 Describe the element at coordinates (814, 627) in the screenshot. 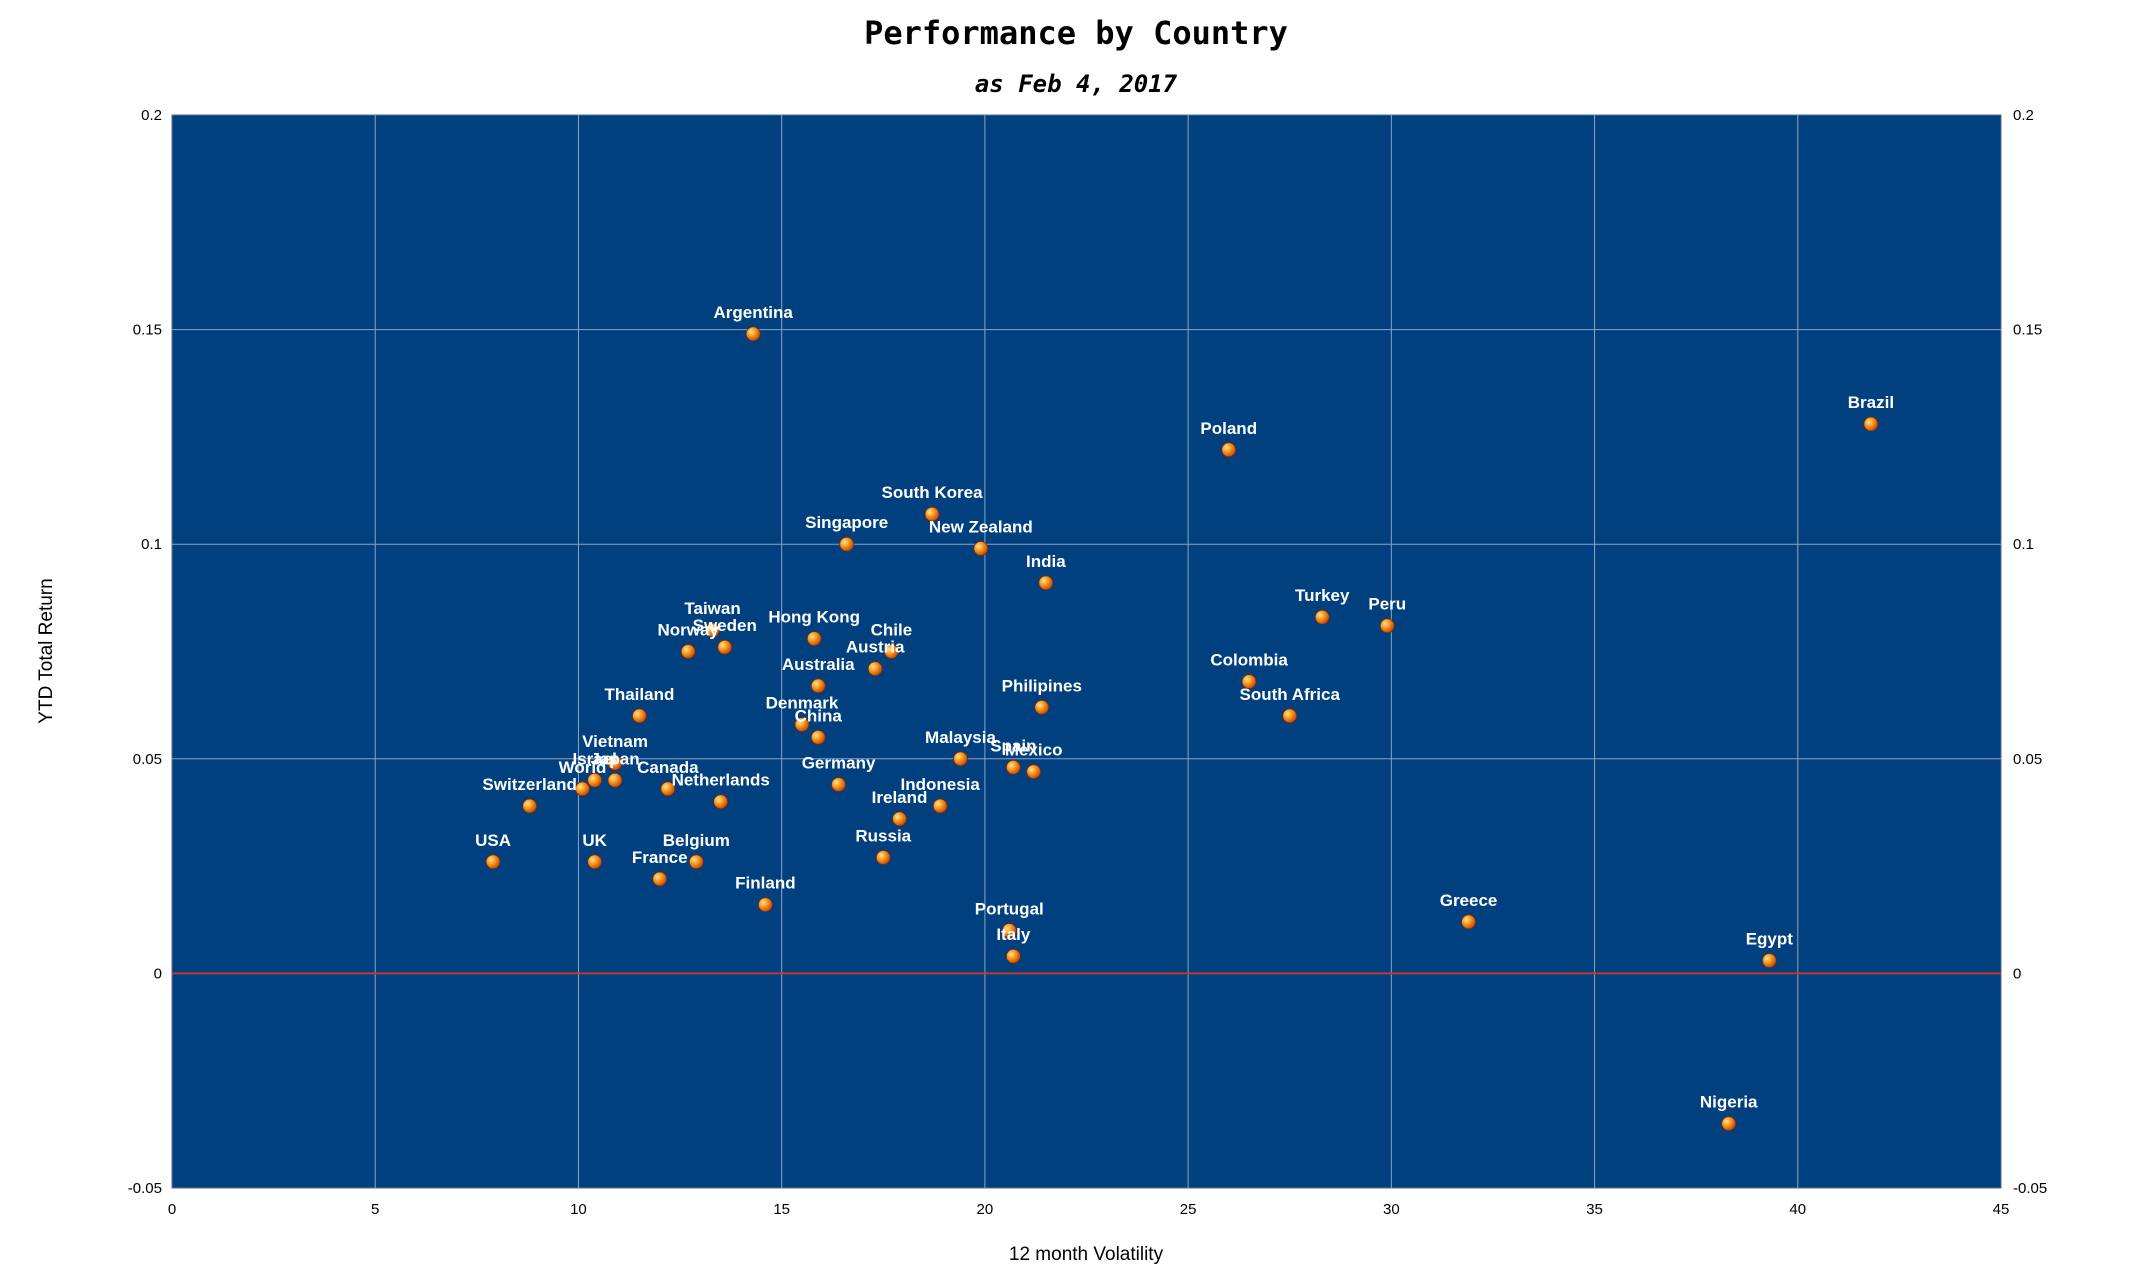

I see `data-point: Hong Kong` at that location.